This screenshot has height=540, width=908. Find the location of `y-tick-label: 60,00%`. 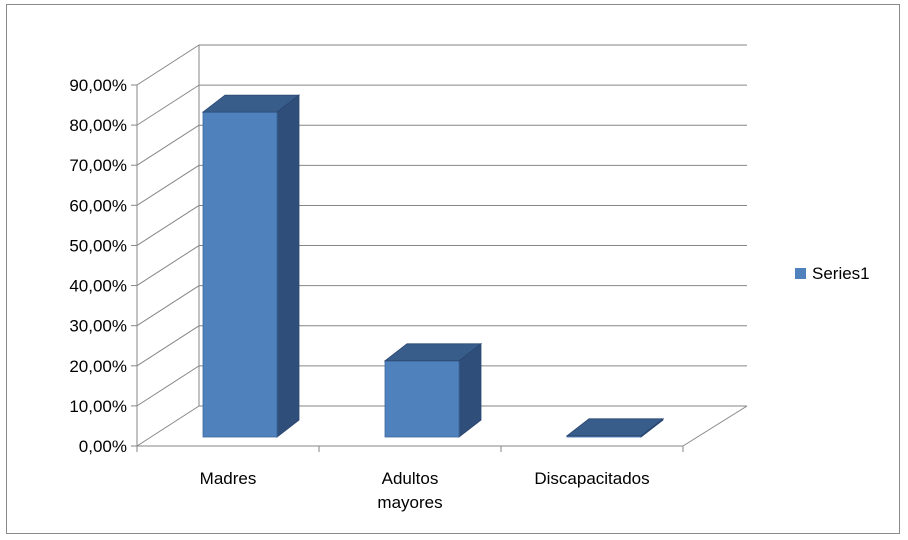

y-tick-label: 60,00% is located at coordinates (98, 205).